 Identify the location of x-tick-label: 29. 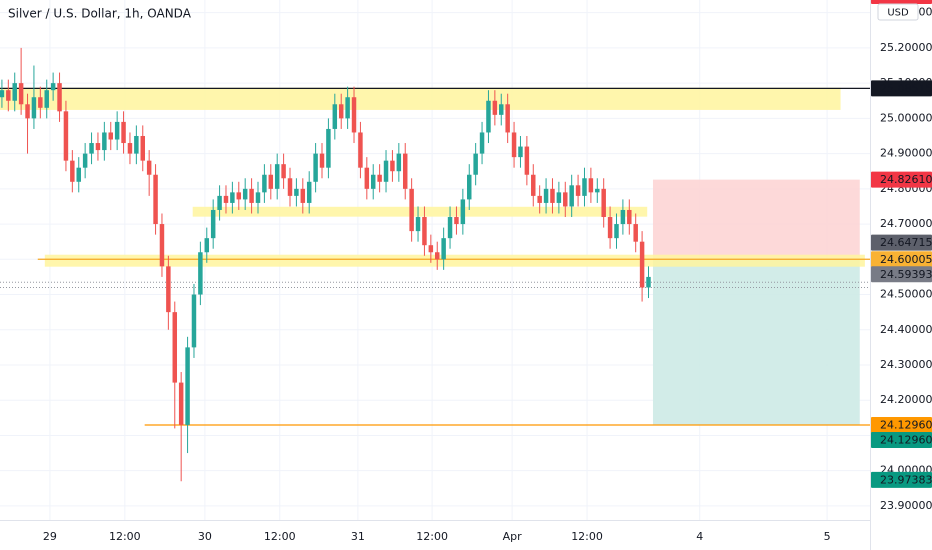
(50, 536).